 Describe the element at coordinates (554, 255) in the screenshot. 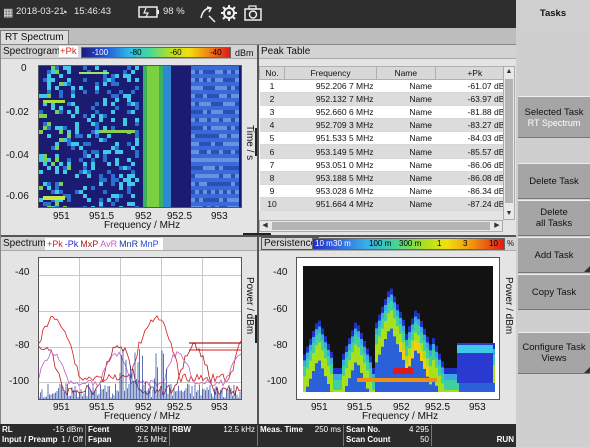

I see `add-task-button: Add Task` at that location.